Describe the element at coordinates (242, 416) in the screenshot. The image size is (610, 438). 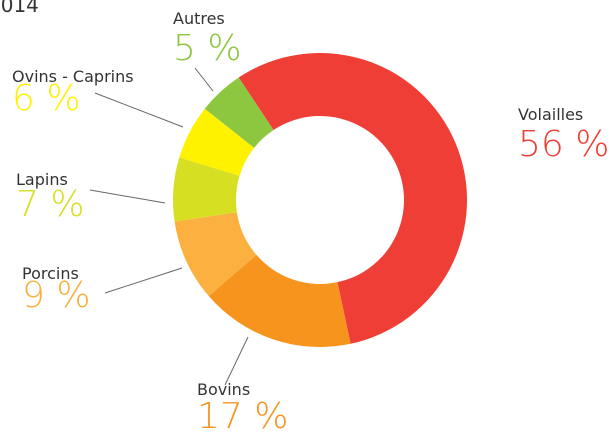
I see `slice-value-label: 17 %` at that location.